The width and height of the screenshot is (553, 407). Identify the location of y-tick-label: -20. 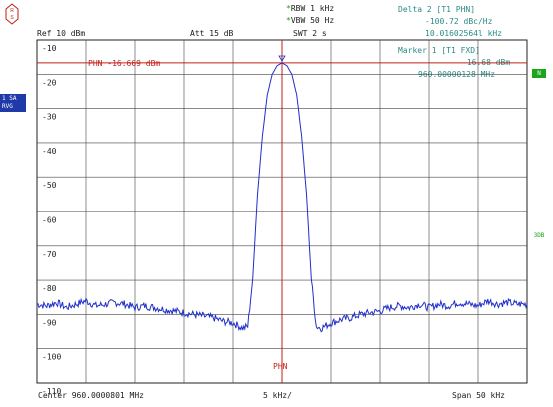
(49, 82).